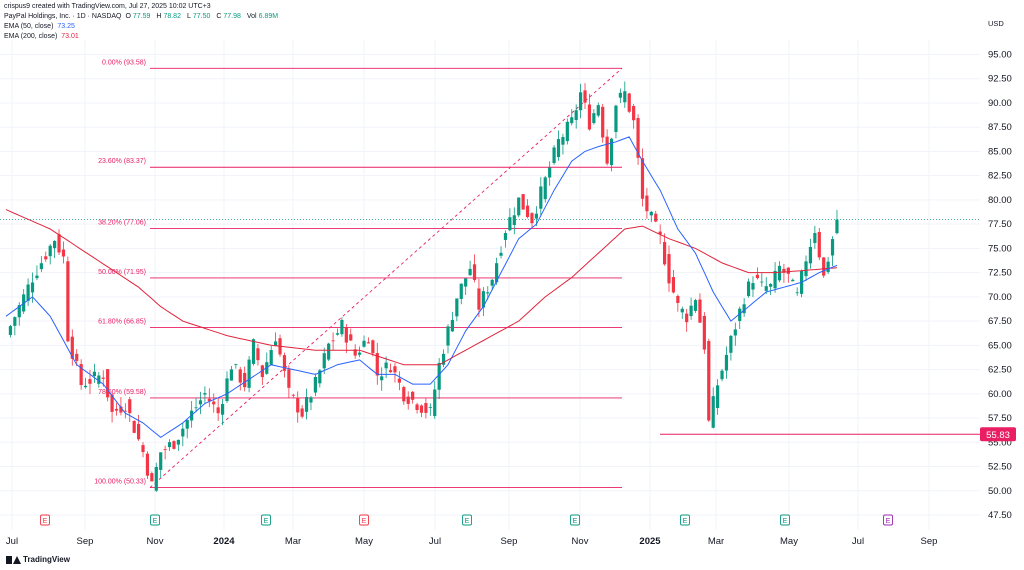 The image size is (1024, 570). Describe the element at coordinates (716, 541) in the screenshot. I see `x-tick-label: Mar` at that location.